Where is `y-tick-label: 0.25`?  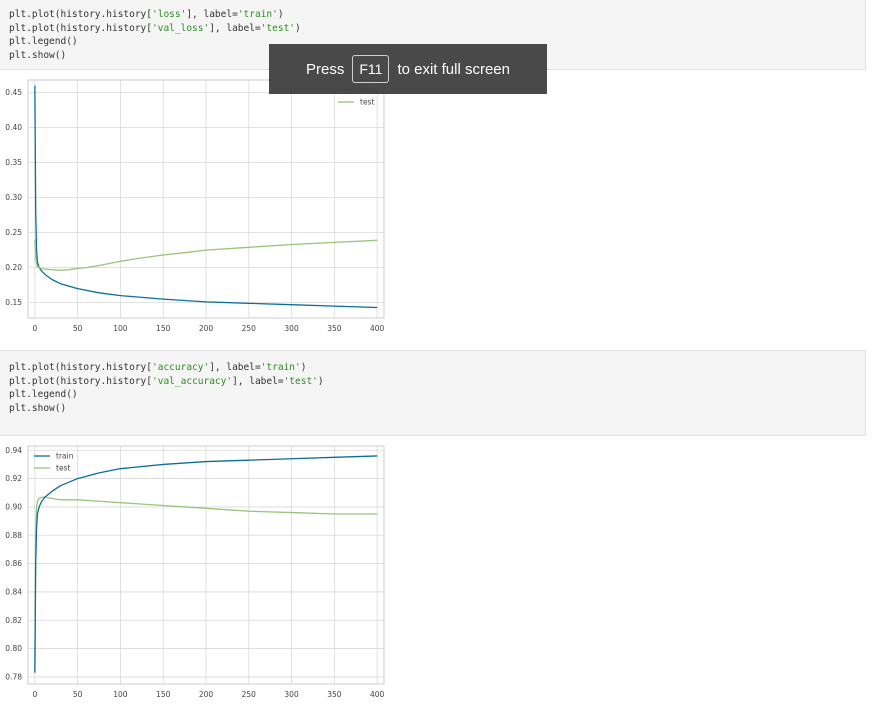
y-tick-label: 0.25 is located at coordinates (13, 232).